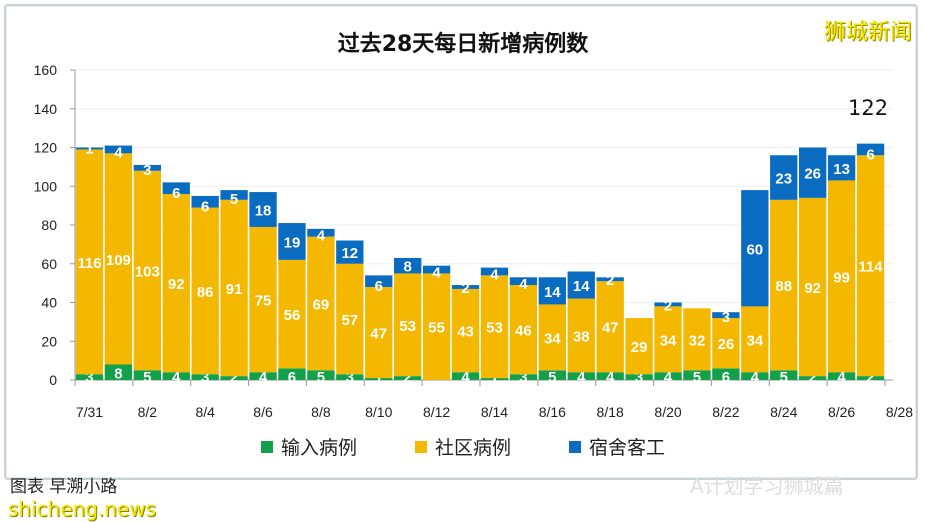 Image resolution: width=926 pixels, height=522 pixels. What do you see at coordinates (610, 328) in the screenshot?
I see `data-label: 47` at bounding box center [610, 328].